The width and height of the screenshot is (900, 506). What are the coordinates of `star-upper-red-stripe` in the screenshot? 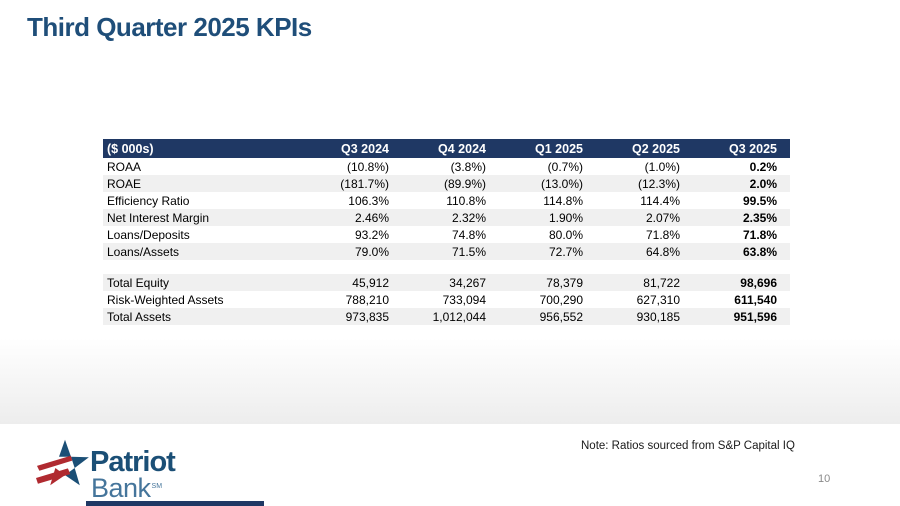 It's located at (54, 463).